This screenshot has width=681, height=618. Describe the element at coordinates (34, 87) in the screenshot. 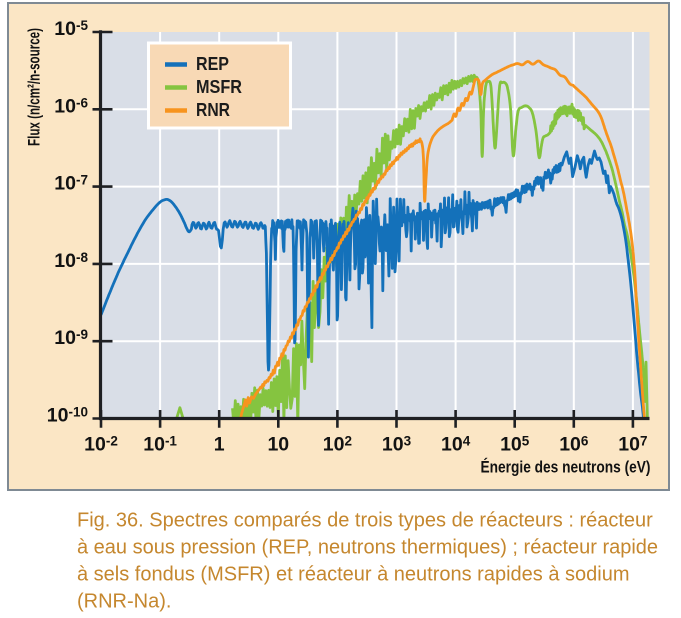

I see `svg-text: Flux (n/cm²/n-source)` at that location.